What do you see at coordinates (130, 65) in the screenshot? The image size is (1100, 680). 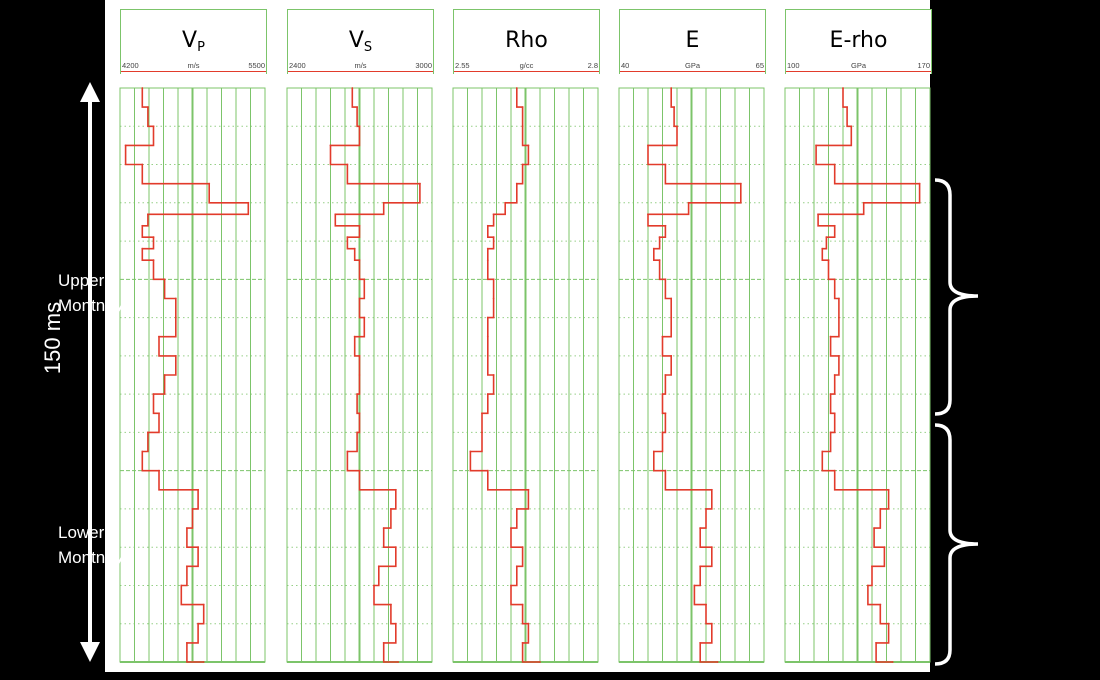 I see `scale-min-label: 4200` at bounding box center [130, 65].